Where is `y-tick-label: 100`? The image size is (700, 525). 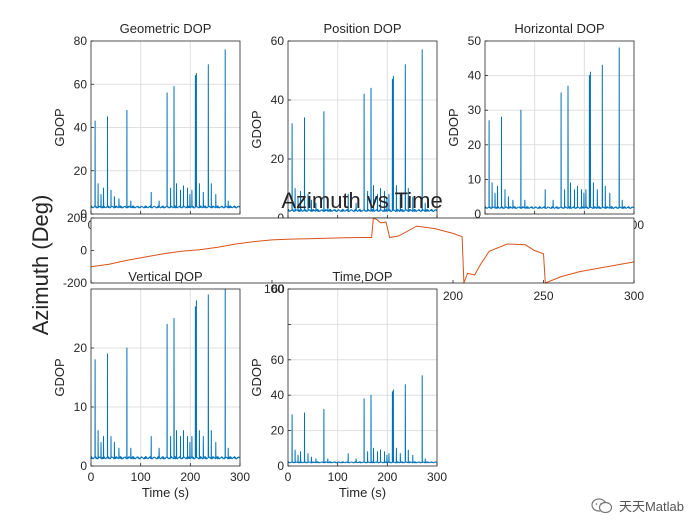
y-tick-label: 100 is located at coordinates (274, 289).